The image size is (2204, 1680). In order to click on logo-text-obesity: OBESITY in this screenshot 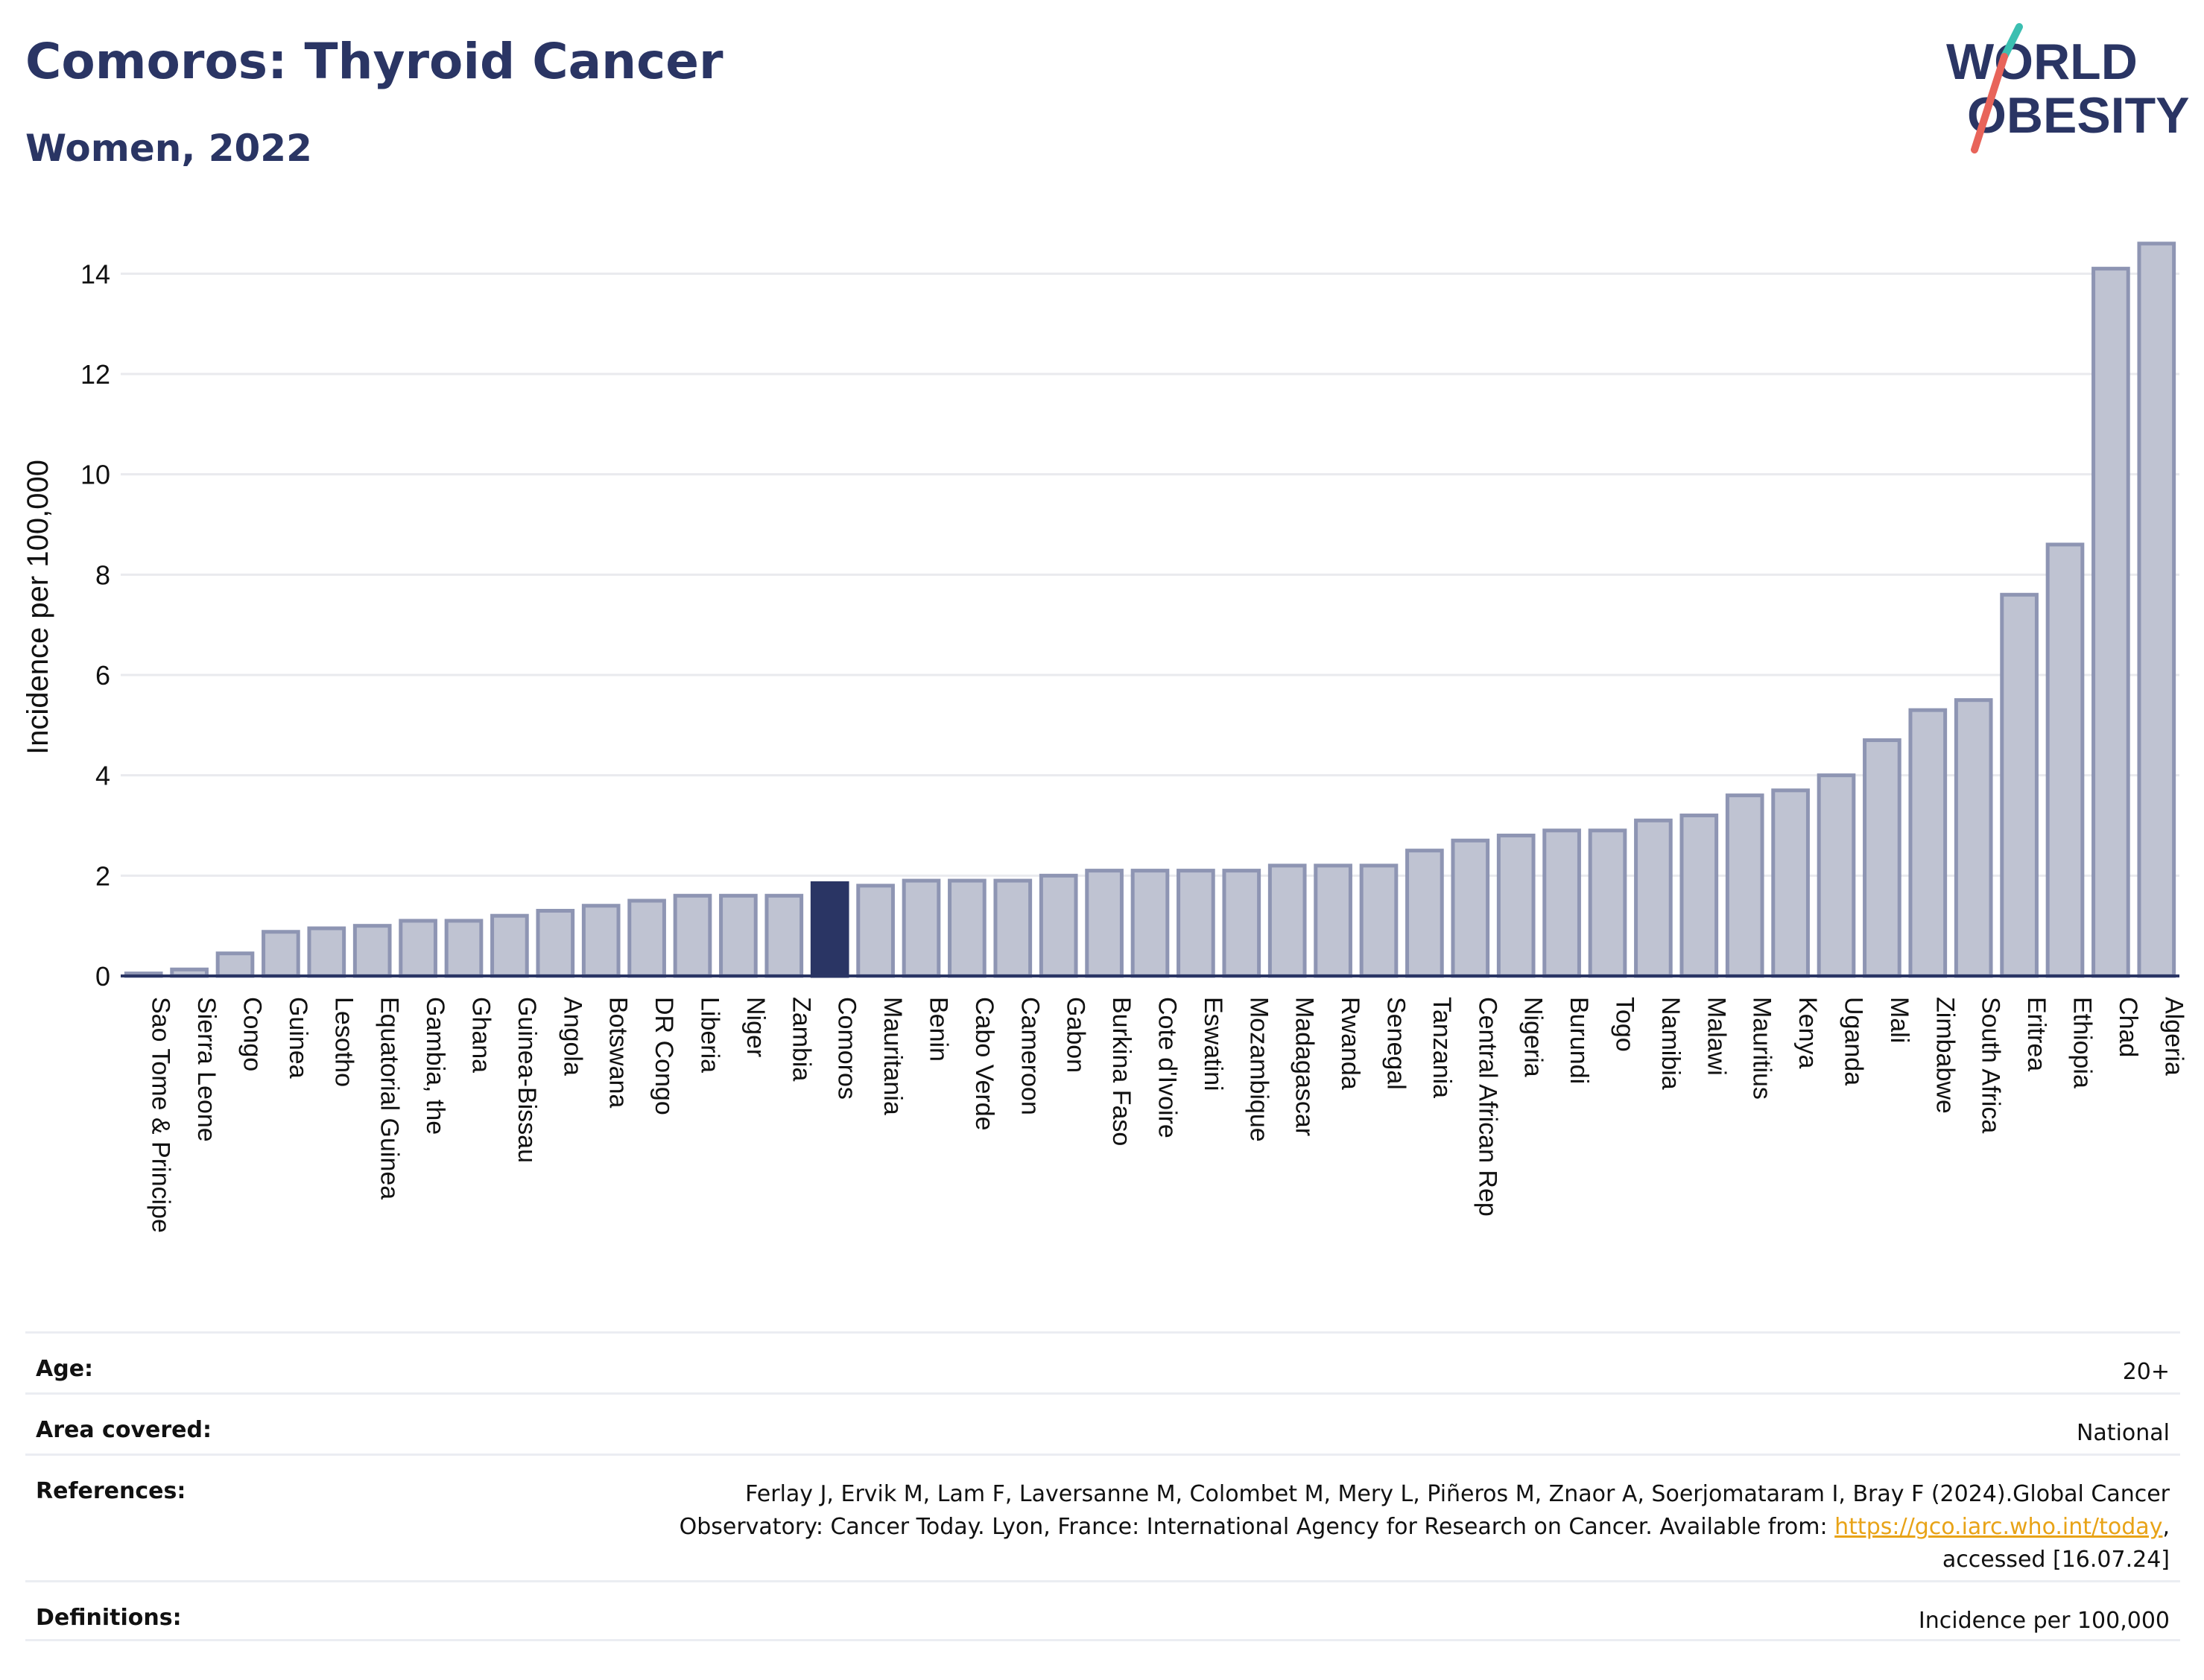, I will do `click(2078, 115)`.